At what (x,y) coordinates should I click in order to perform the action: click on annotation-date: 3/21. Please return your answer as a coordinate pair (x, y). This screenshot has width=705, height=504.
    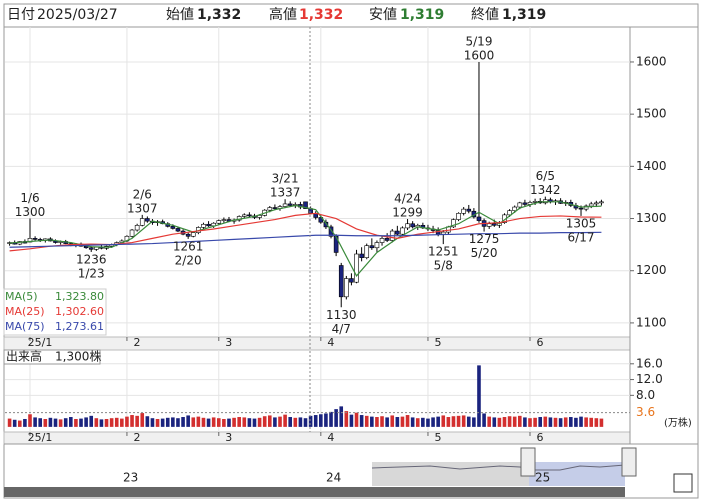
    Looking at the image, I should click on (285, 179).